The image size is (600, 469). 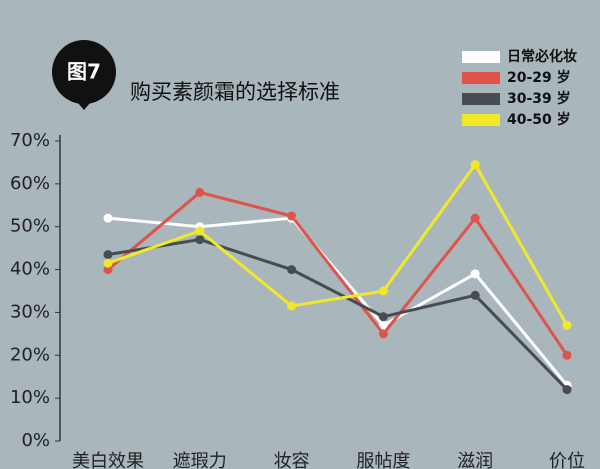 What do you see at coordinates (30, 269) in the screenshot?
I see `y-tick-label: 40%` at bounding box center [30, 269].